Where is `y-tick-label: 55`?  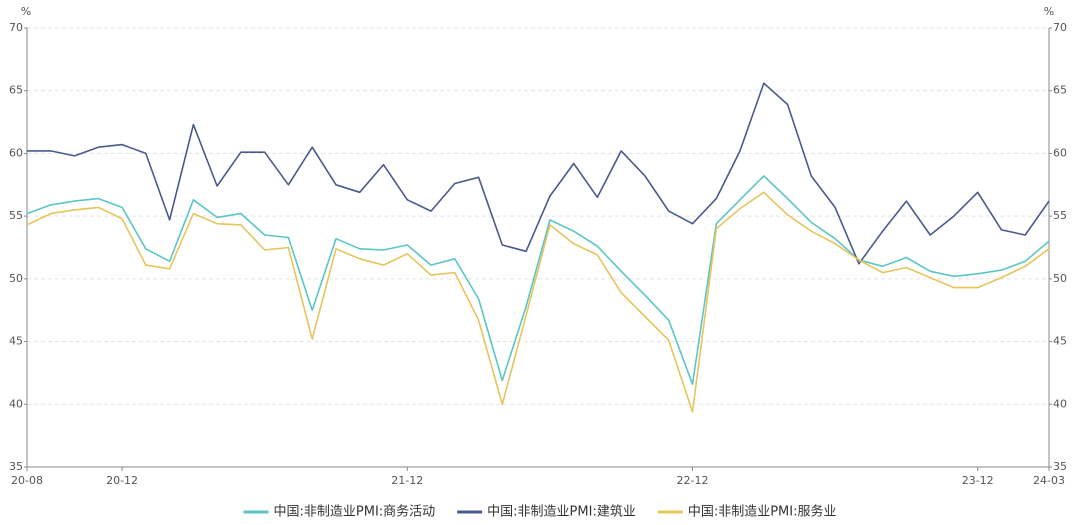 y-tick-label: 55 is located at coordinates (16, 215).